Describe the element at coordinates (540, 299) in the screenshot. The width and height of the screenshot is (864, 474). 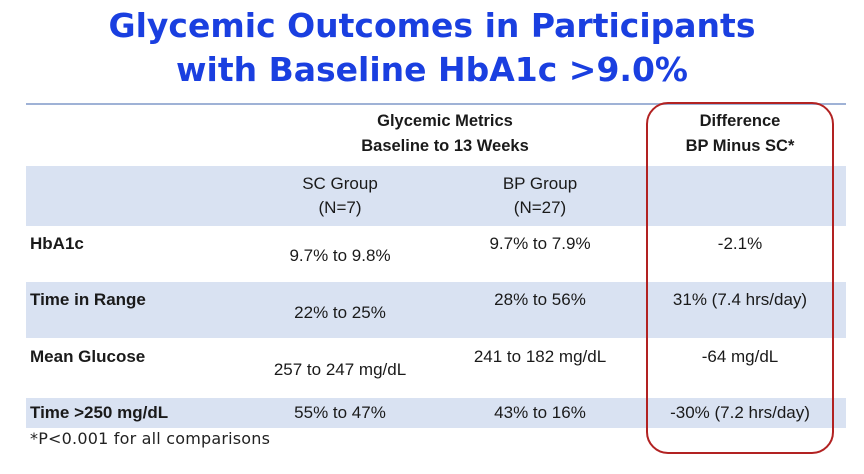
I see `cell-time-in-range-bp: 28% to 56%` at that location.